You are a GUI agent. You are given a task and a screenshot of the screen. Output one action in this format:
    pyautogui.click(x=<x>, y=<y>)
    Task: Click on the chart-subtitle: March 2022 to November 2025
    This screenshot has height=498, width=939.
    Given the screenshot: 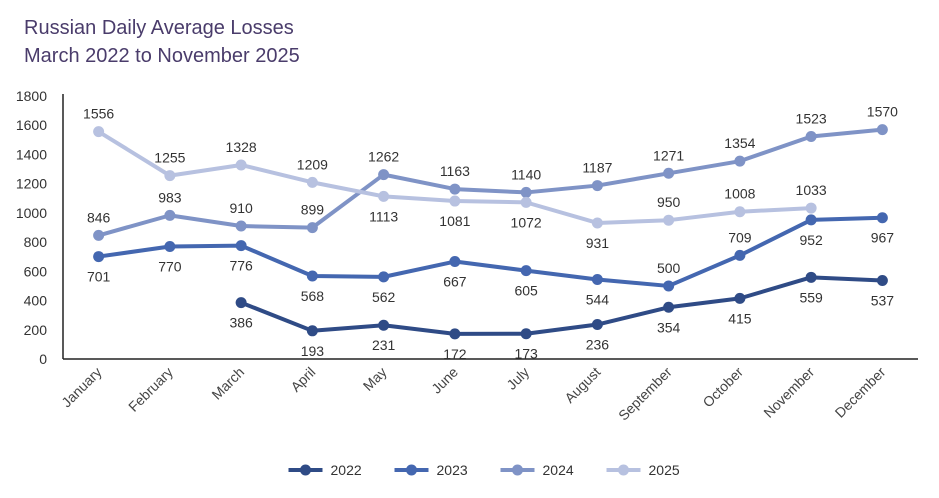 What is the action you would take?
    pyautogui.click(x=162, y=56)
    